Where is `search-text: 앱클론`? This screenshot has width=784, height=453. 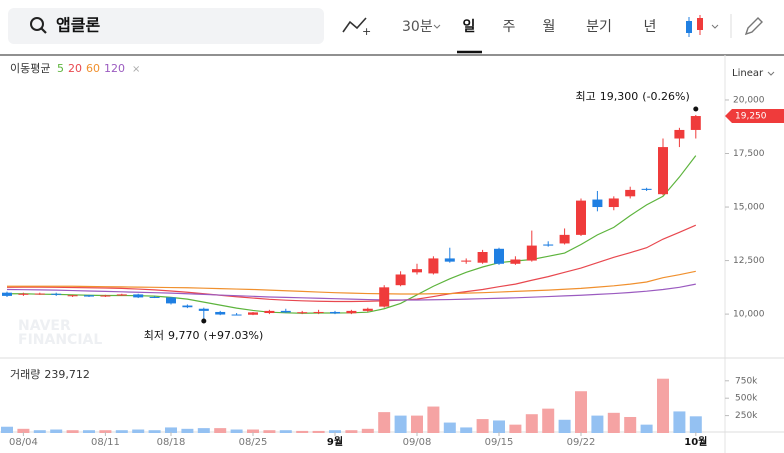
search-text: 앱클론 is located at coordinates (78, 25).